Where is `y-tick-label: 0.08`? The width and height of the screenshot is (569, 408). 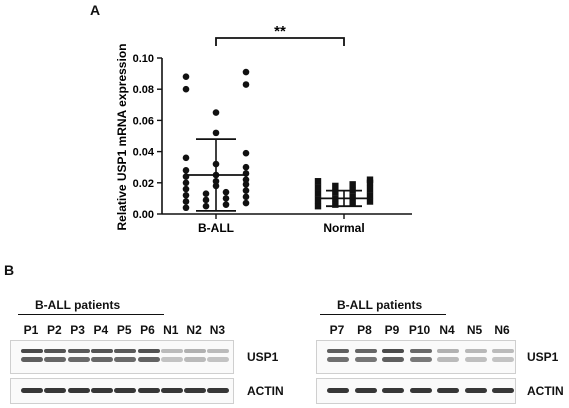
y-tick-label: 0.08 is located at coordinates (143, 90).